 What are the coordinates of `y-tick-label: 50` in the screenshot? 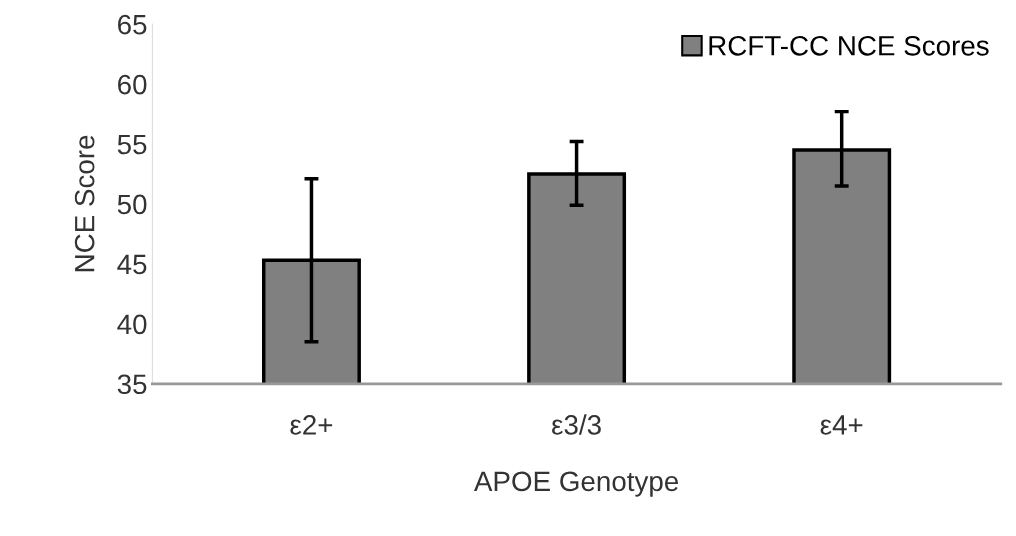 It's located at (132, 204).